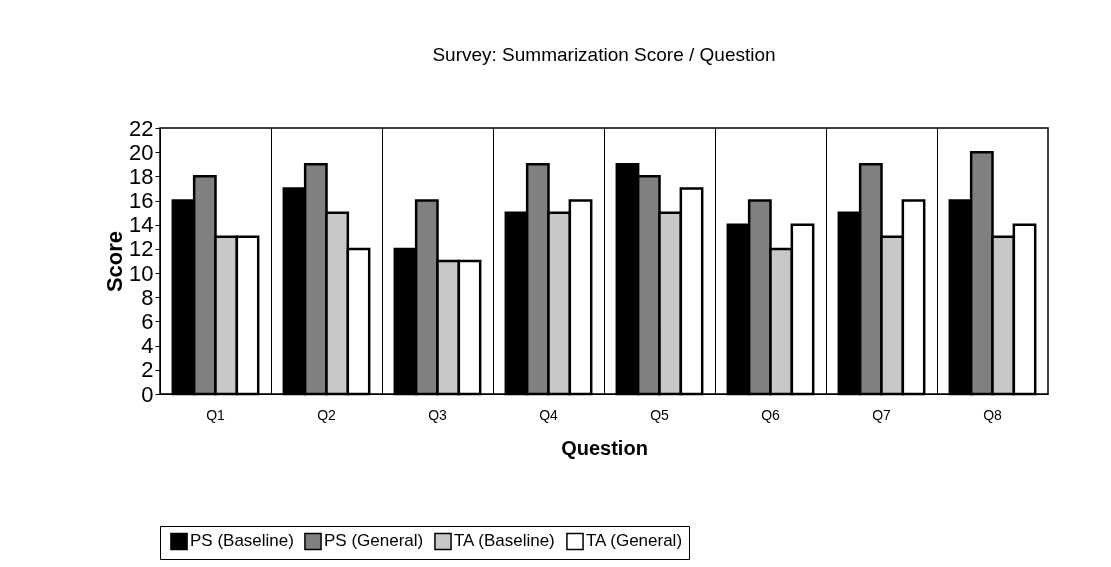  Describe the element at coordinates (882, 414) in the screenshot. I see `x-tick-label: Q7` at that location.